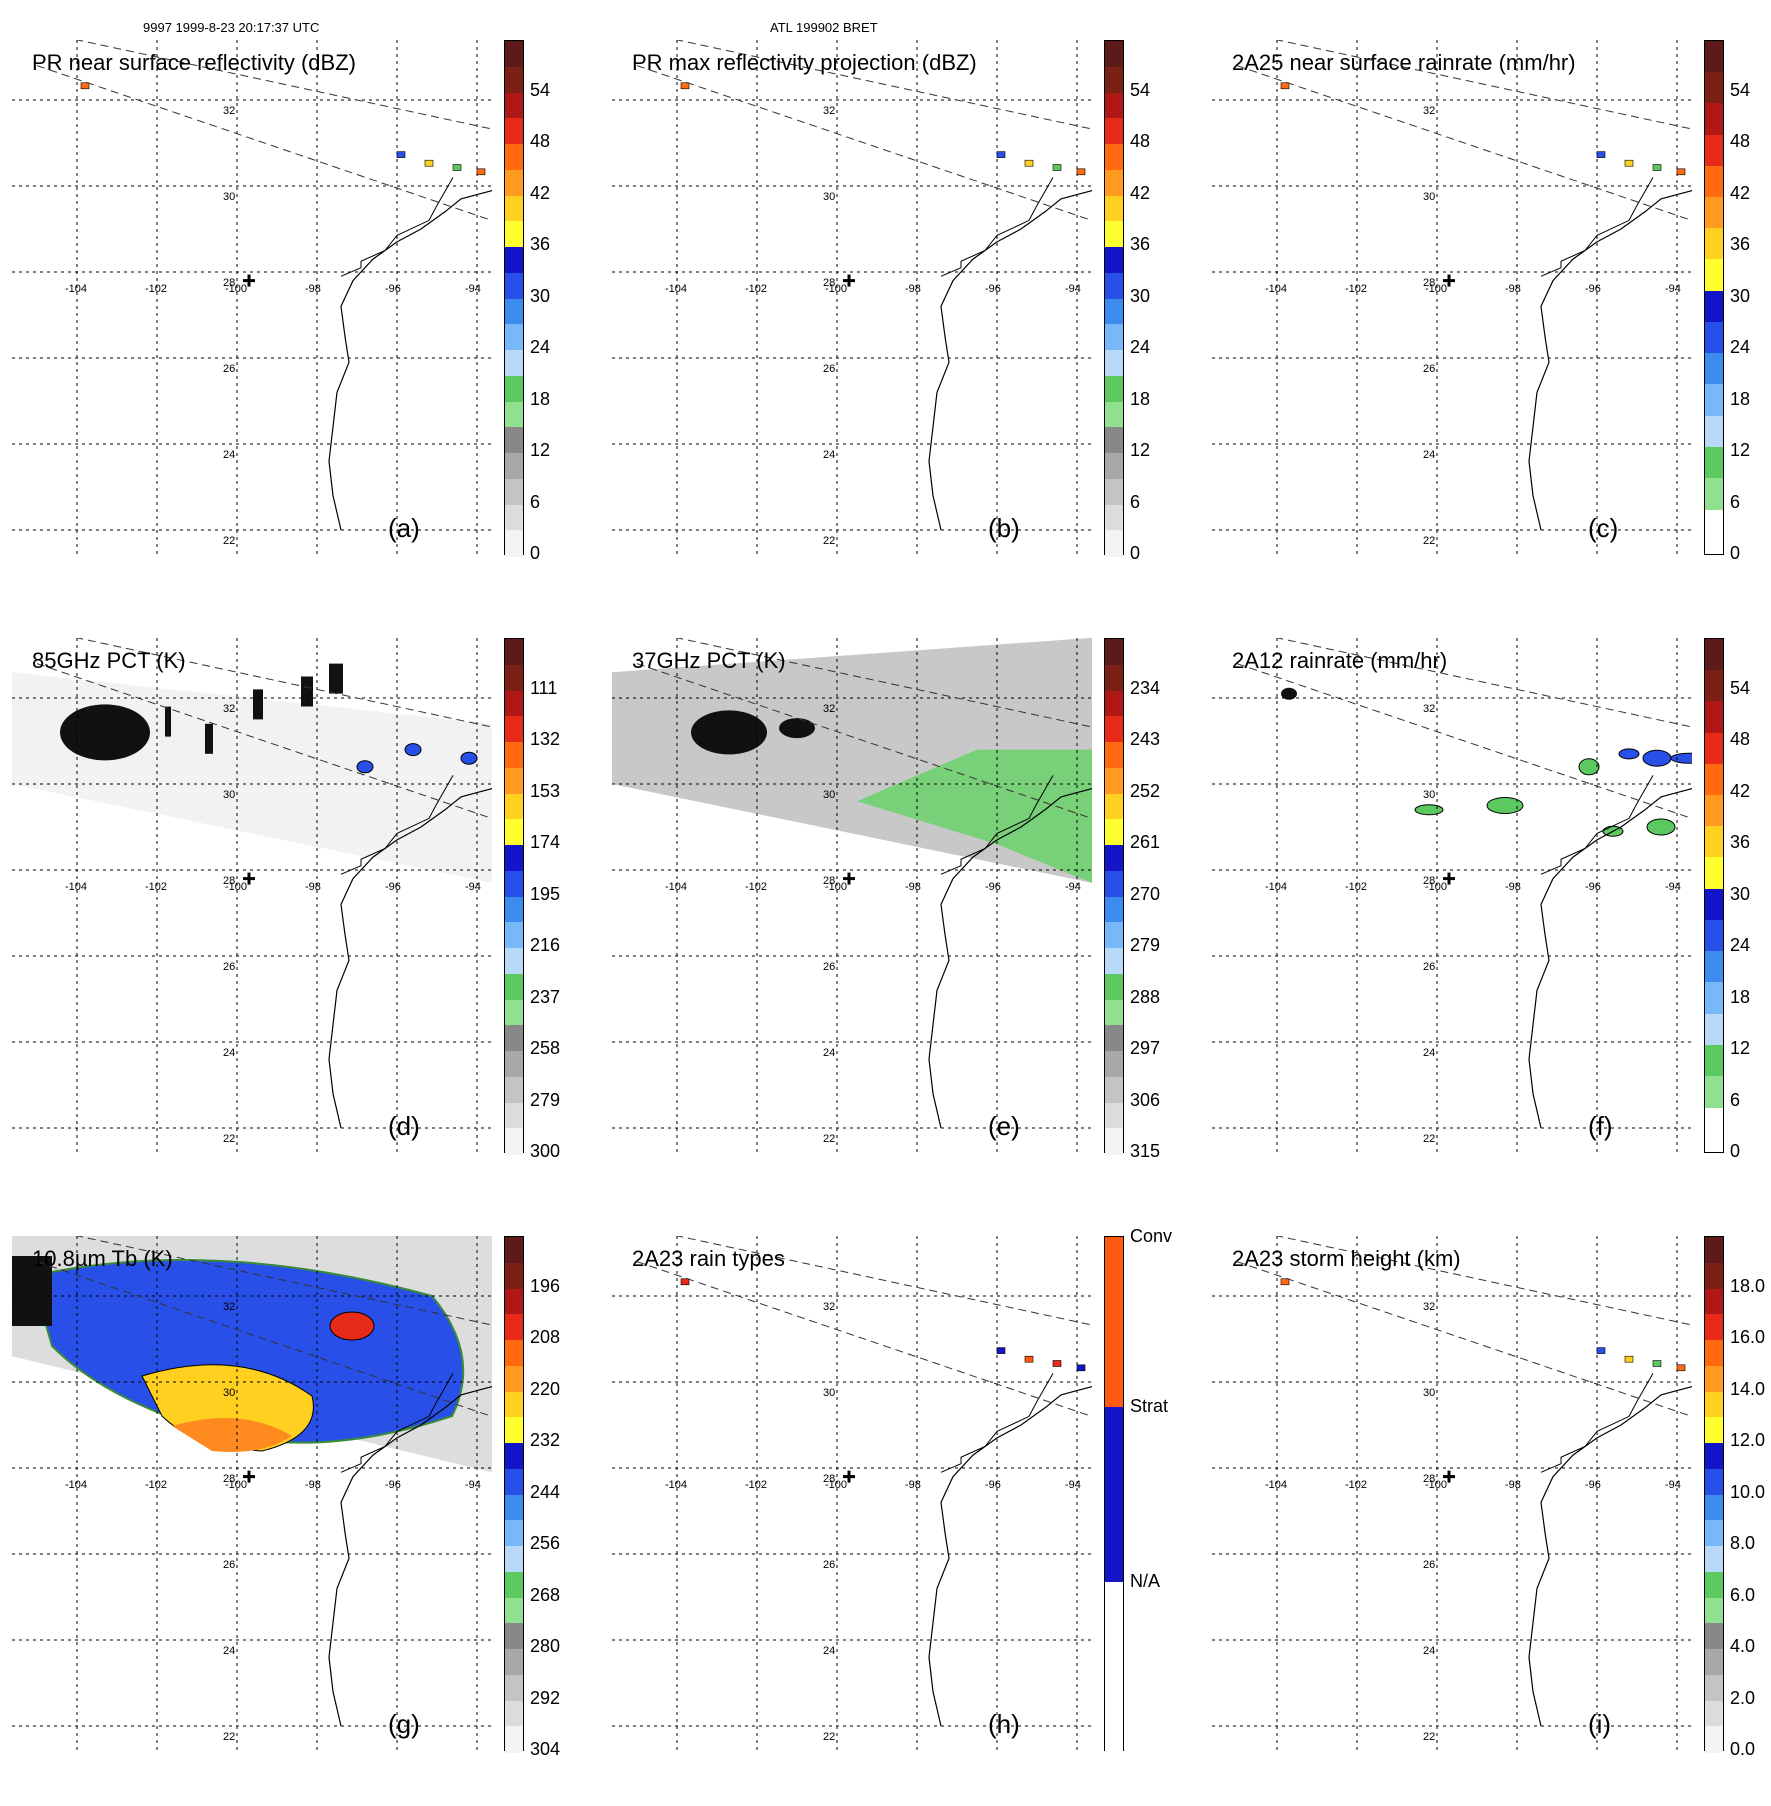  What do you see at coordinates (545, 1048) in the screenshot?
I see `colorbar-tick: 258` at bounding box center [545, 1048].